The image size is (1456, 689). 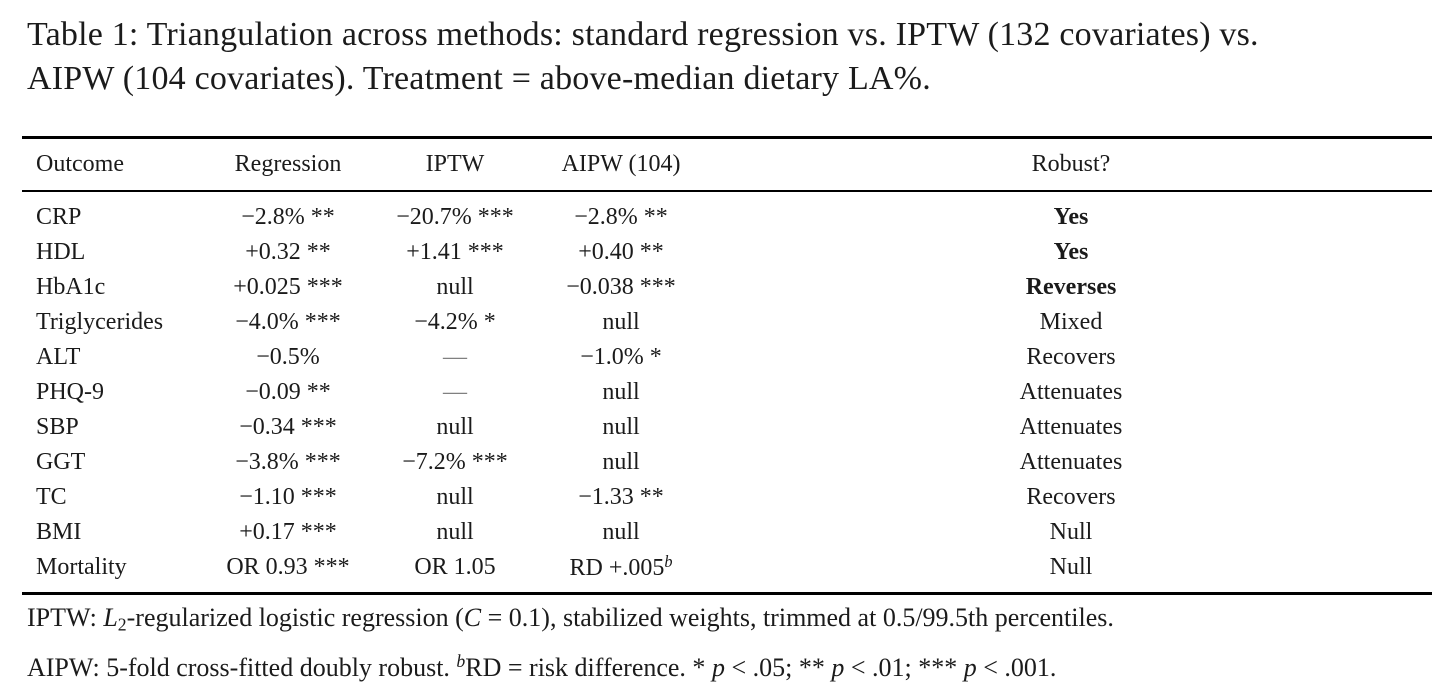 I want to click on cell-regression: −1.10 ***, so click(x=288, y=497).